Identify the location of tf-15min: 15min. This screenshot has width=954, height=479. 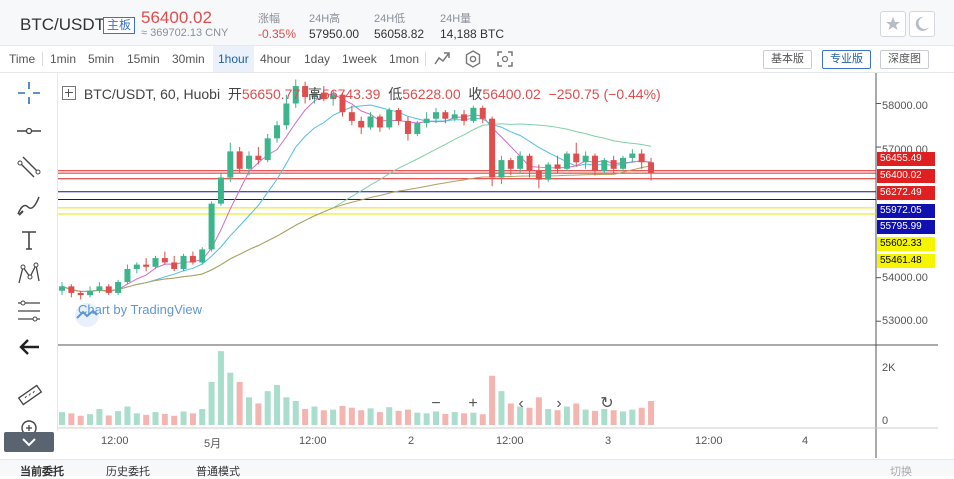
(143, 59).